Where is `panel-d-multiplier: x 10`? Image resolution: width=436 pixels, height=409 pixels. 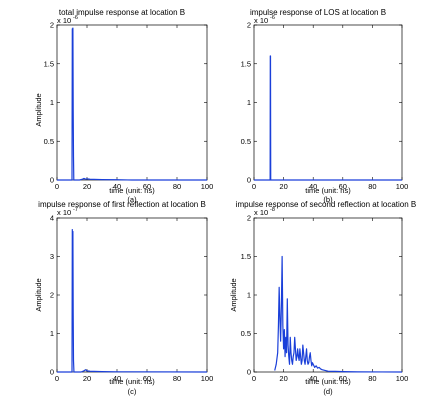
panel-d-multiplier: x 10 is located at coordinates (261, 212).